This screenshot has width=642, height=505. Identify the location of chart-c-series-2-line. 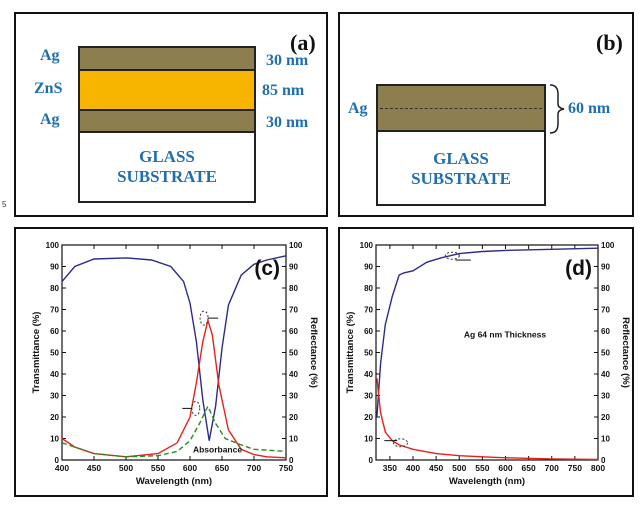
(174, 431).